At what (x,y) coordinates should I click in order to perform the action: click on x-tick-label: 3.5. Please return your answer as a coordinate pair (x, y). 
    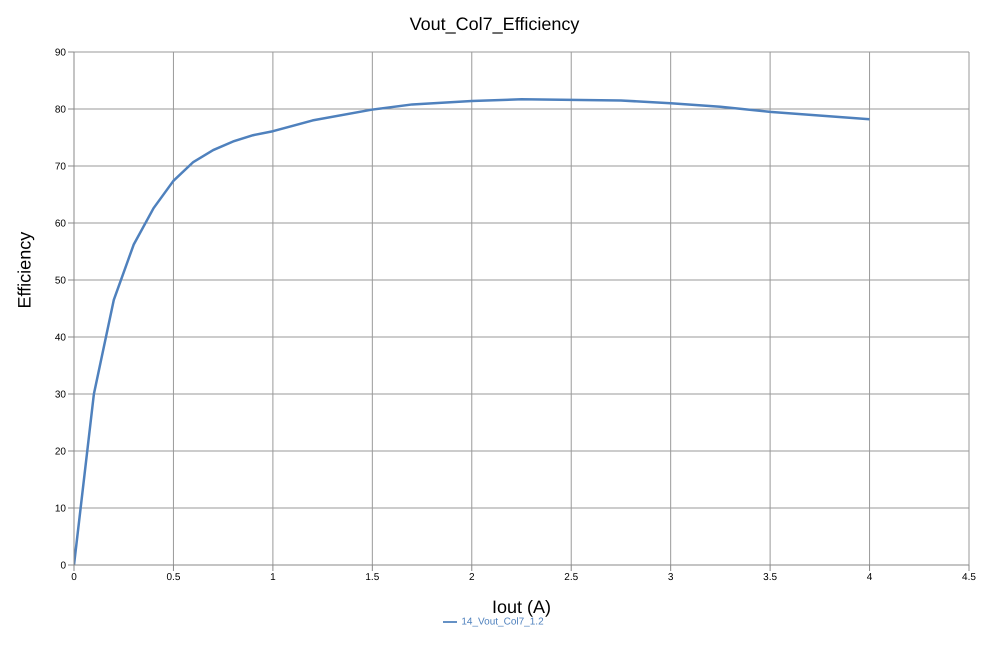
    Looking at the image, I should click on (770, 578).